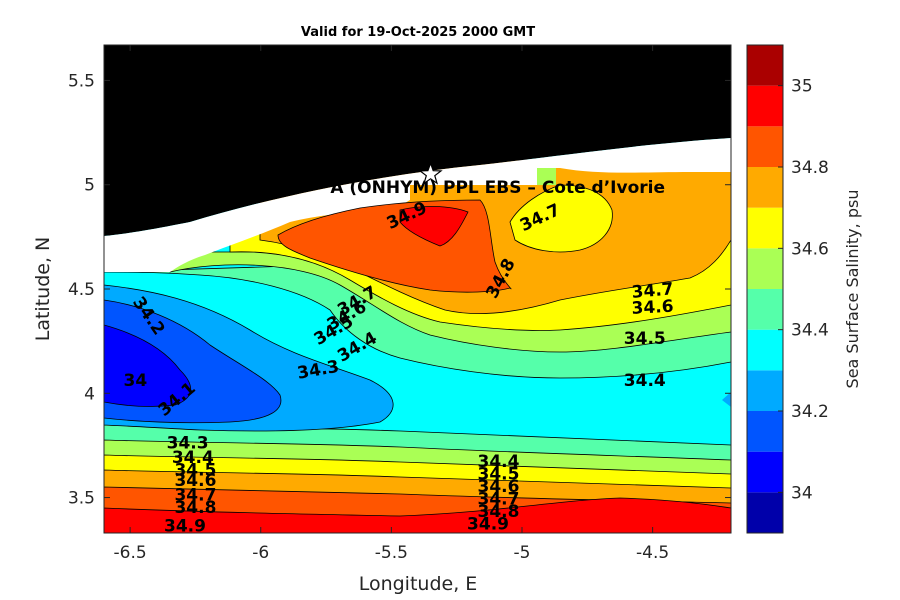 This screenshot has width=900, height=600. What do you see at coordinates (810, 412) in the screenshot?
I see `colorbar-tick-label: 34.2` at bounding box center [810, 412].